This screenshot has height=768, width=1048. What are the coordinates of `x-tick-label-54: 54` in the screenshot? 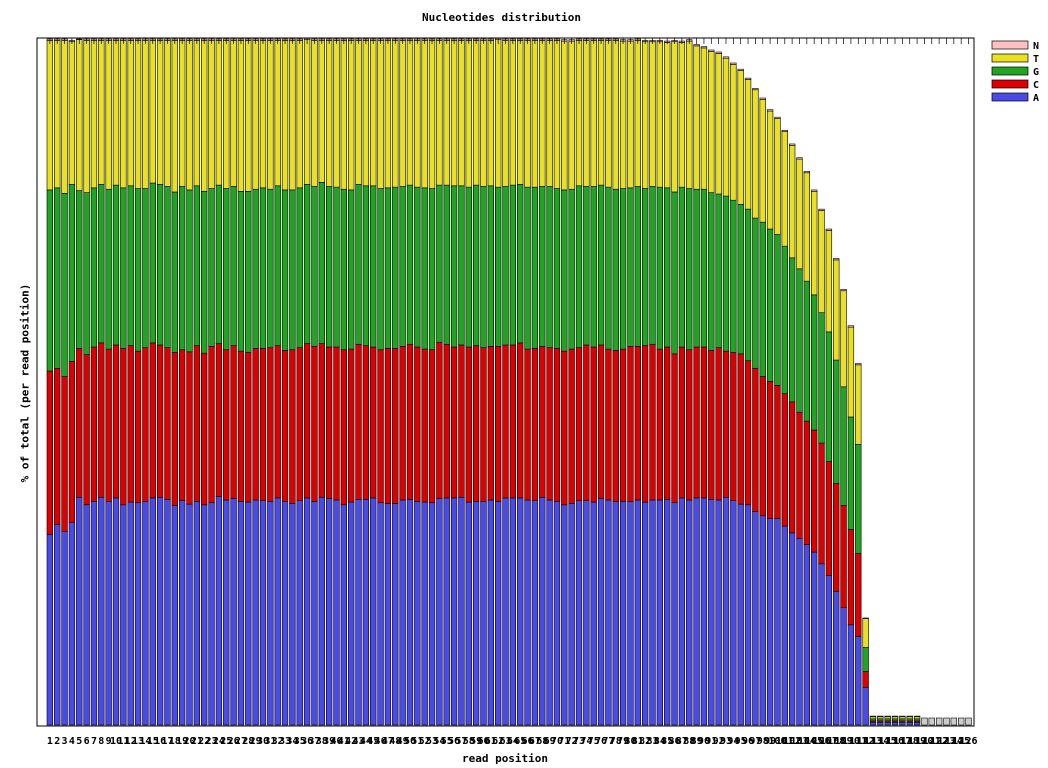 It's located at (439, 741).